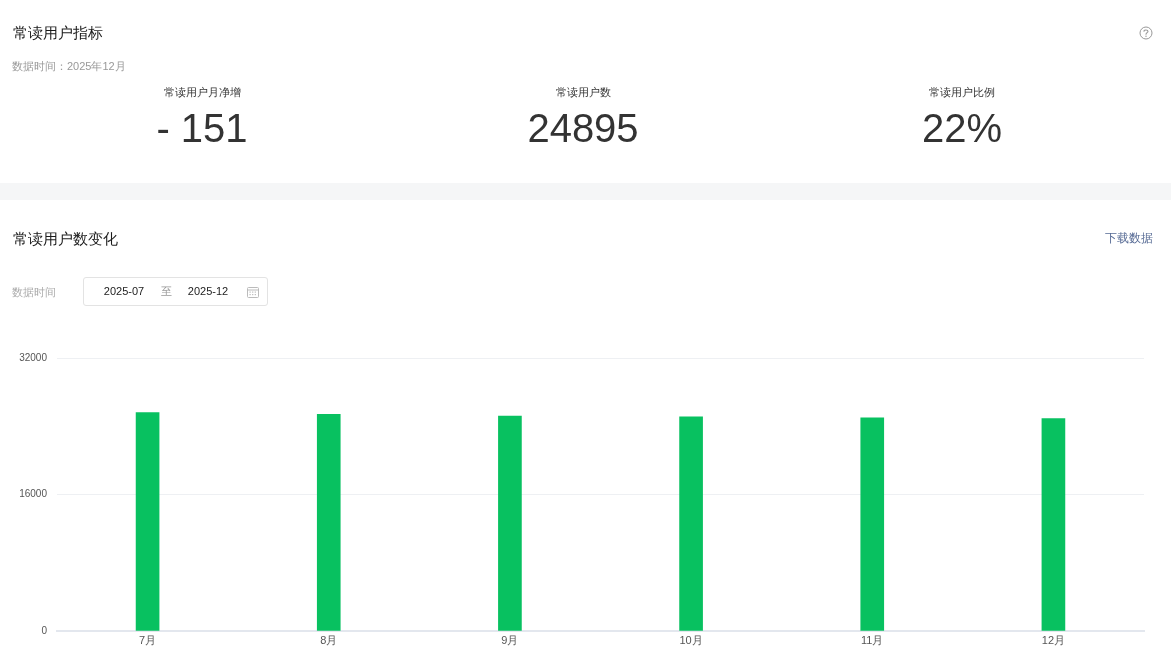 The image size is (1171, 651). What do you see at coordinates (202, 128) in the screenshot?
I see `text: - 151` at bounding box center [202, 128].